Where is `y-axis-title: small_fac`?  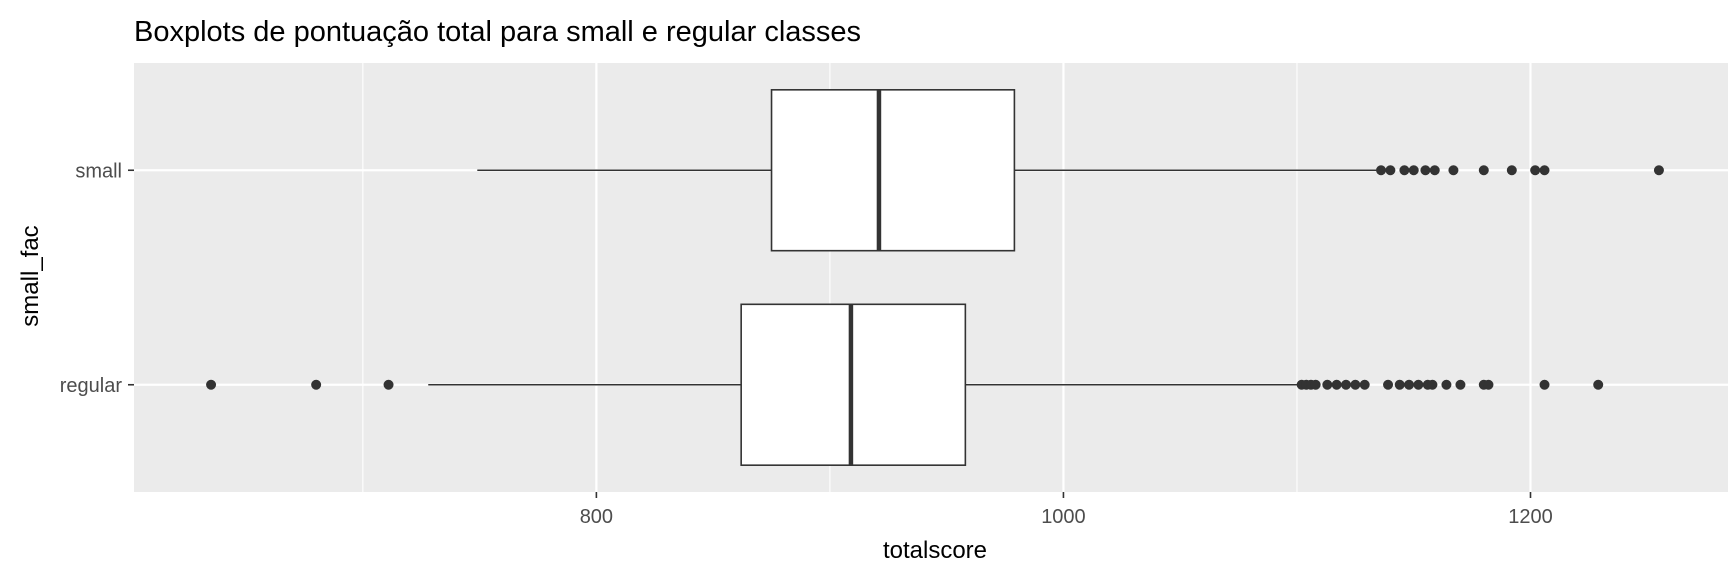 y-axis-title: small_fac is located at coordinates (30, 275).